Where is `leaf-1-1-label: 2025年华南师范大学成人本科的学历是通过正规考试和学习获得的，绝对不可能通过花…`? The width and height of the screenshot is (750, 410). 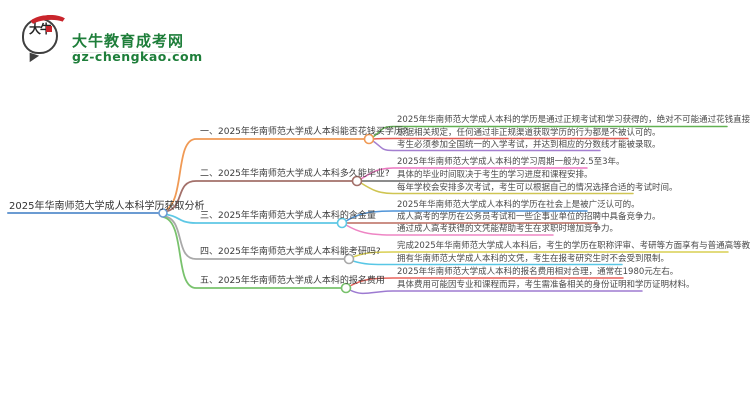 leaf-1-1-label: 2025年华南师范大学成人本科的学历是通过正规考试和学习获得的，绝对不可能通过花… is located at coordinates (573, 120).